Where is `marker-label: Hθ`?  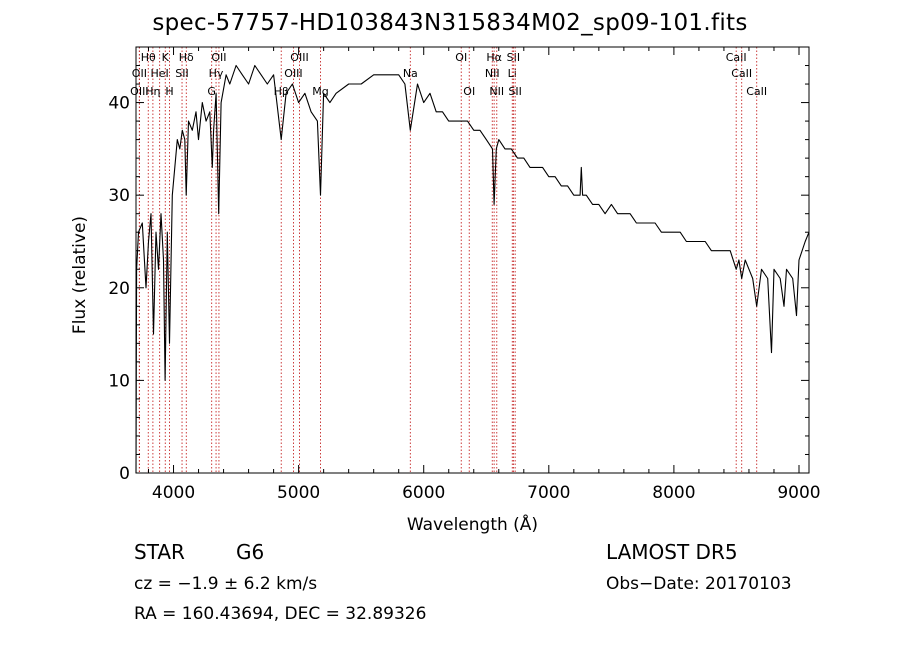 marker-label: Hθ is located at coordinates (148, 57).